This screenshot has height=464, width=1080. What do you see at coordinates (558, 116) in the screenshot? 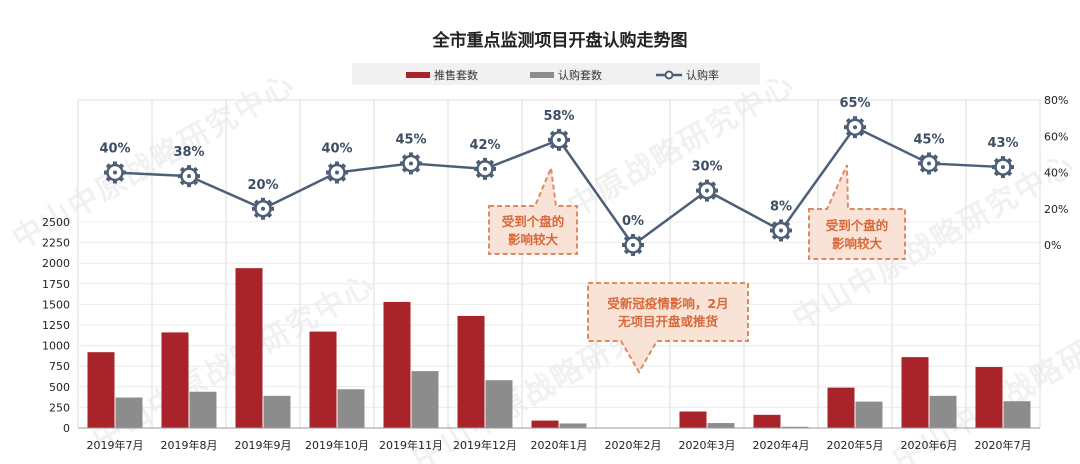
I see `rate-data-label: 58%` at bounding box center [558, 116].